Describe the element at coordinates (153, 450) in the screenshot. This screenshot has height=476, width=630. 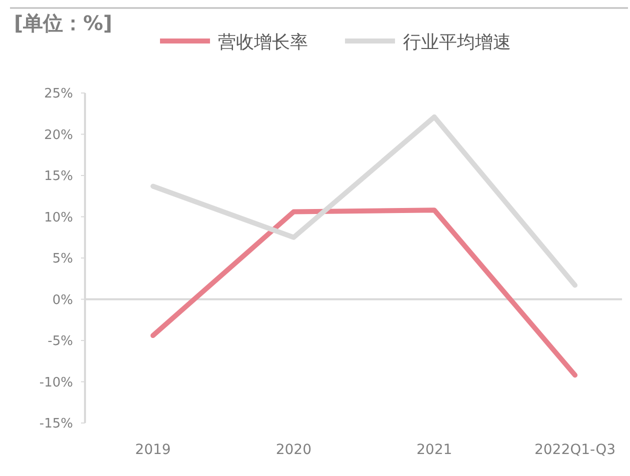
I see `x-tick-label: 2019` at that location.